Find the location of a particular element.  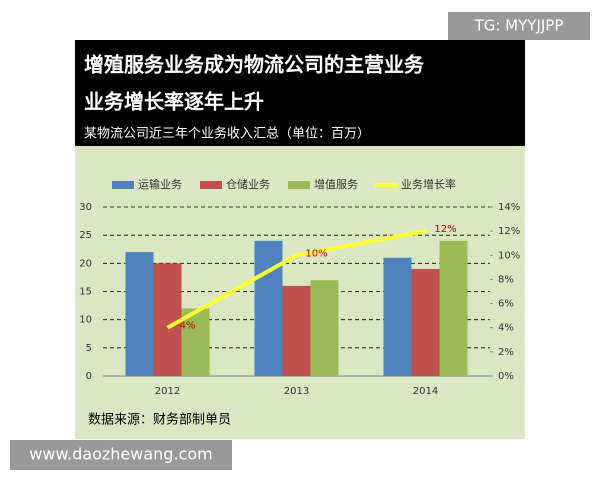

y2-tick-label: 4% is located at coordinates (506, 328).